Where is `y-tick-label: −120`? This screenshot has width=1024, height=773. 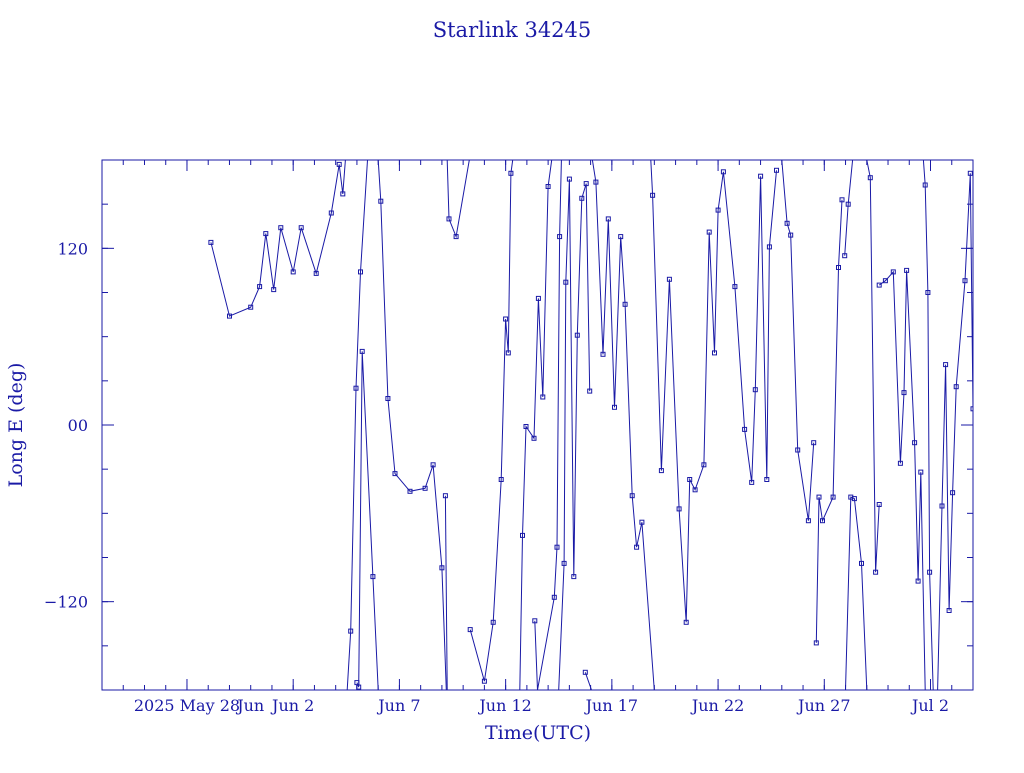 y-tick-label: −120 is located at coordinates (66, 602).